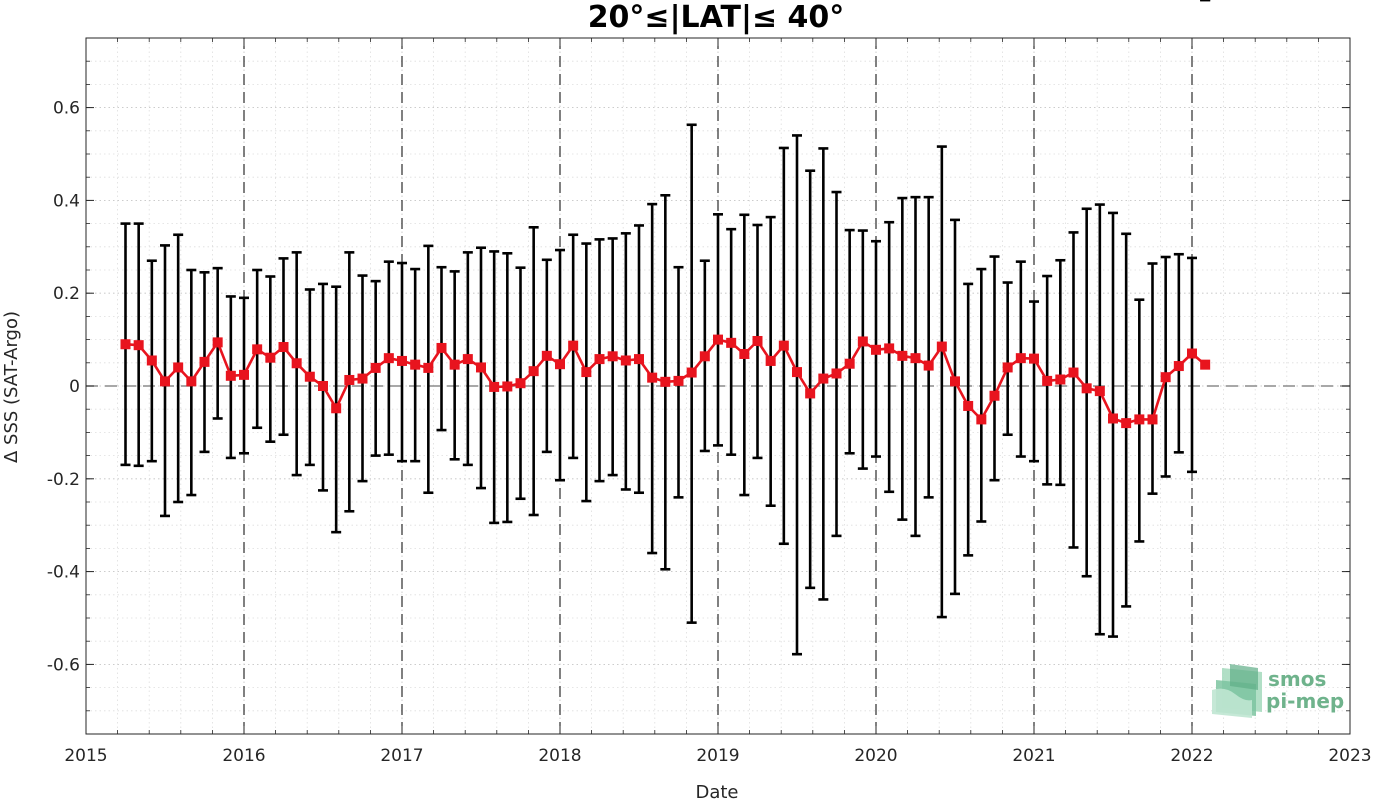 Image resolution: width=1375 pixels, height=801 pixels. What do you see at coordinates (1305, 701) in the screenshot?
I see `logo-line-2: pi-mep` at bounding box center [1305, 701].